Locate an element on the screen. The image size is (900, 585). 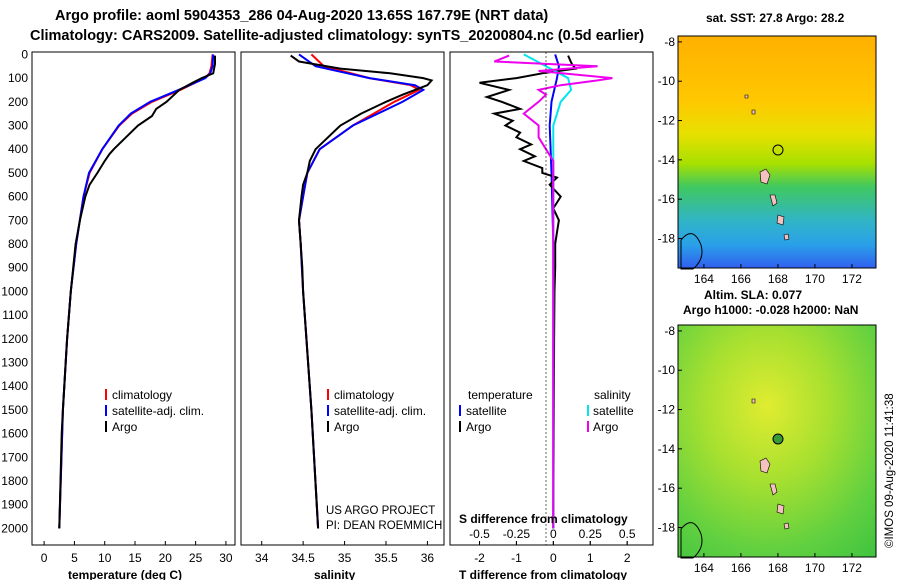
x-tick-label: -0.25 is located at coordinates (517, 534).